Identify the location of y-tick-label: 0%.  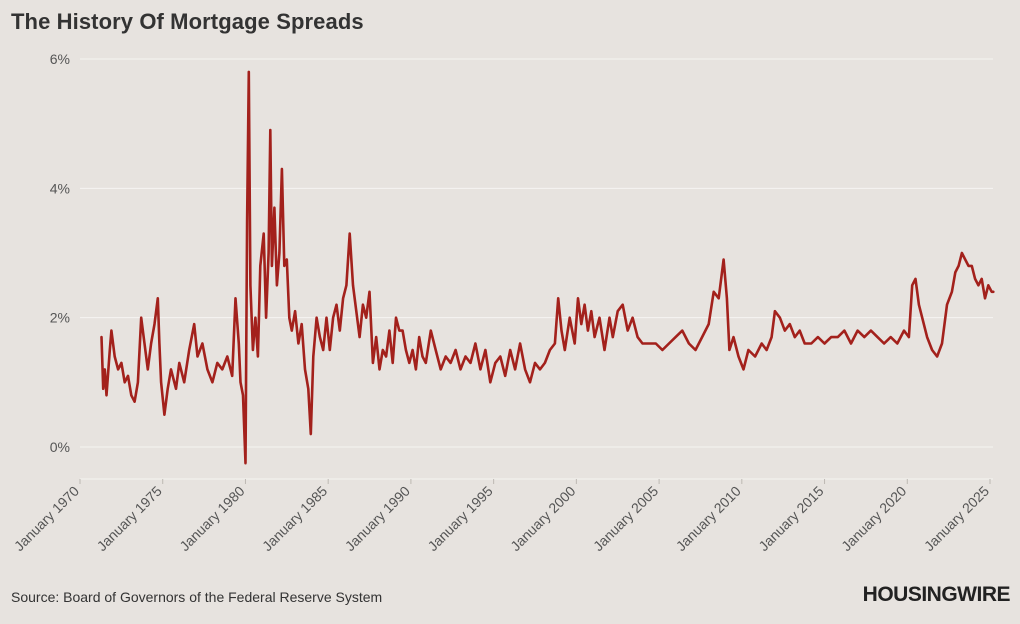
(60, 447).